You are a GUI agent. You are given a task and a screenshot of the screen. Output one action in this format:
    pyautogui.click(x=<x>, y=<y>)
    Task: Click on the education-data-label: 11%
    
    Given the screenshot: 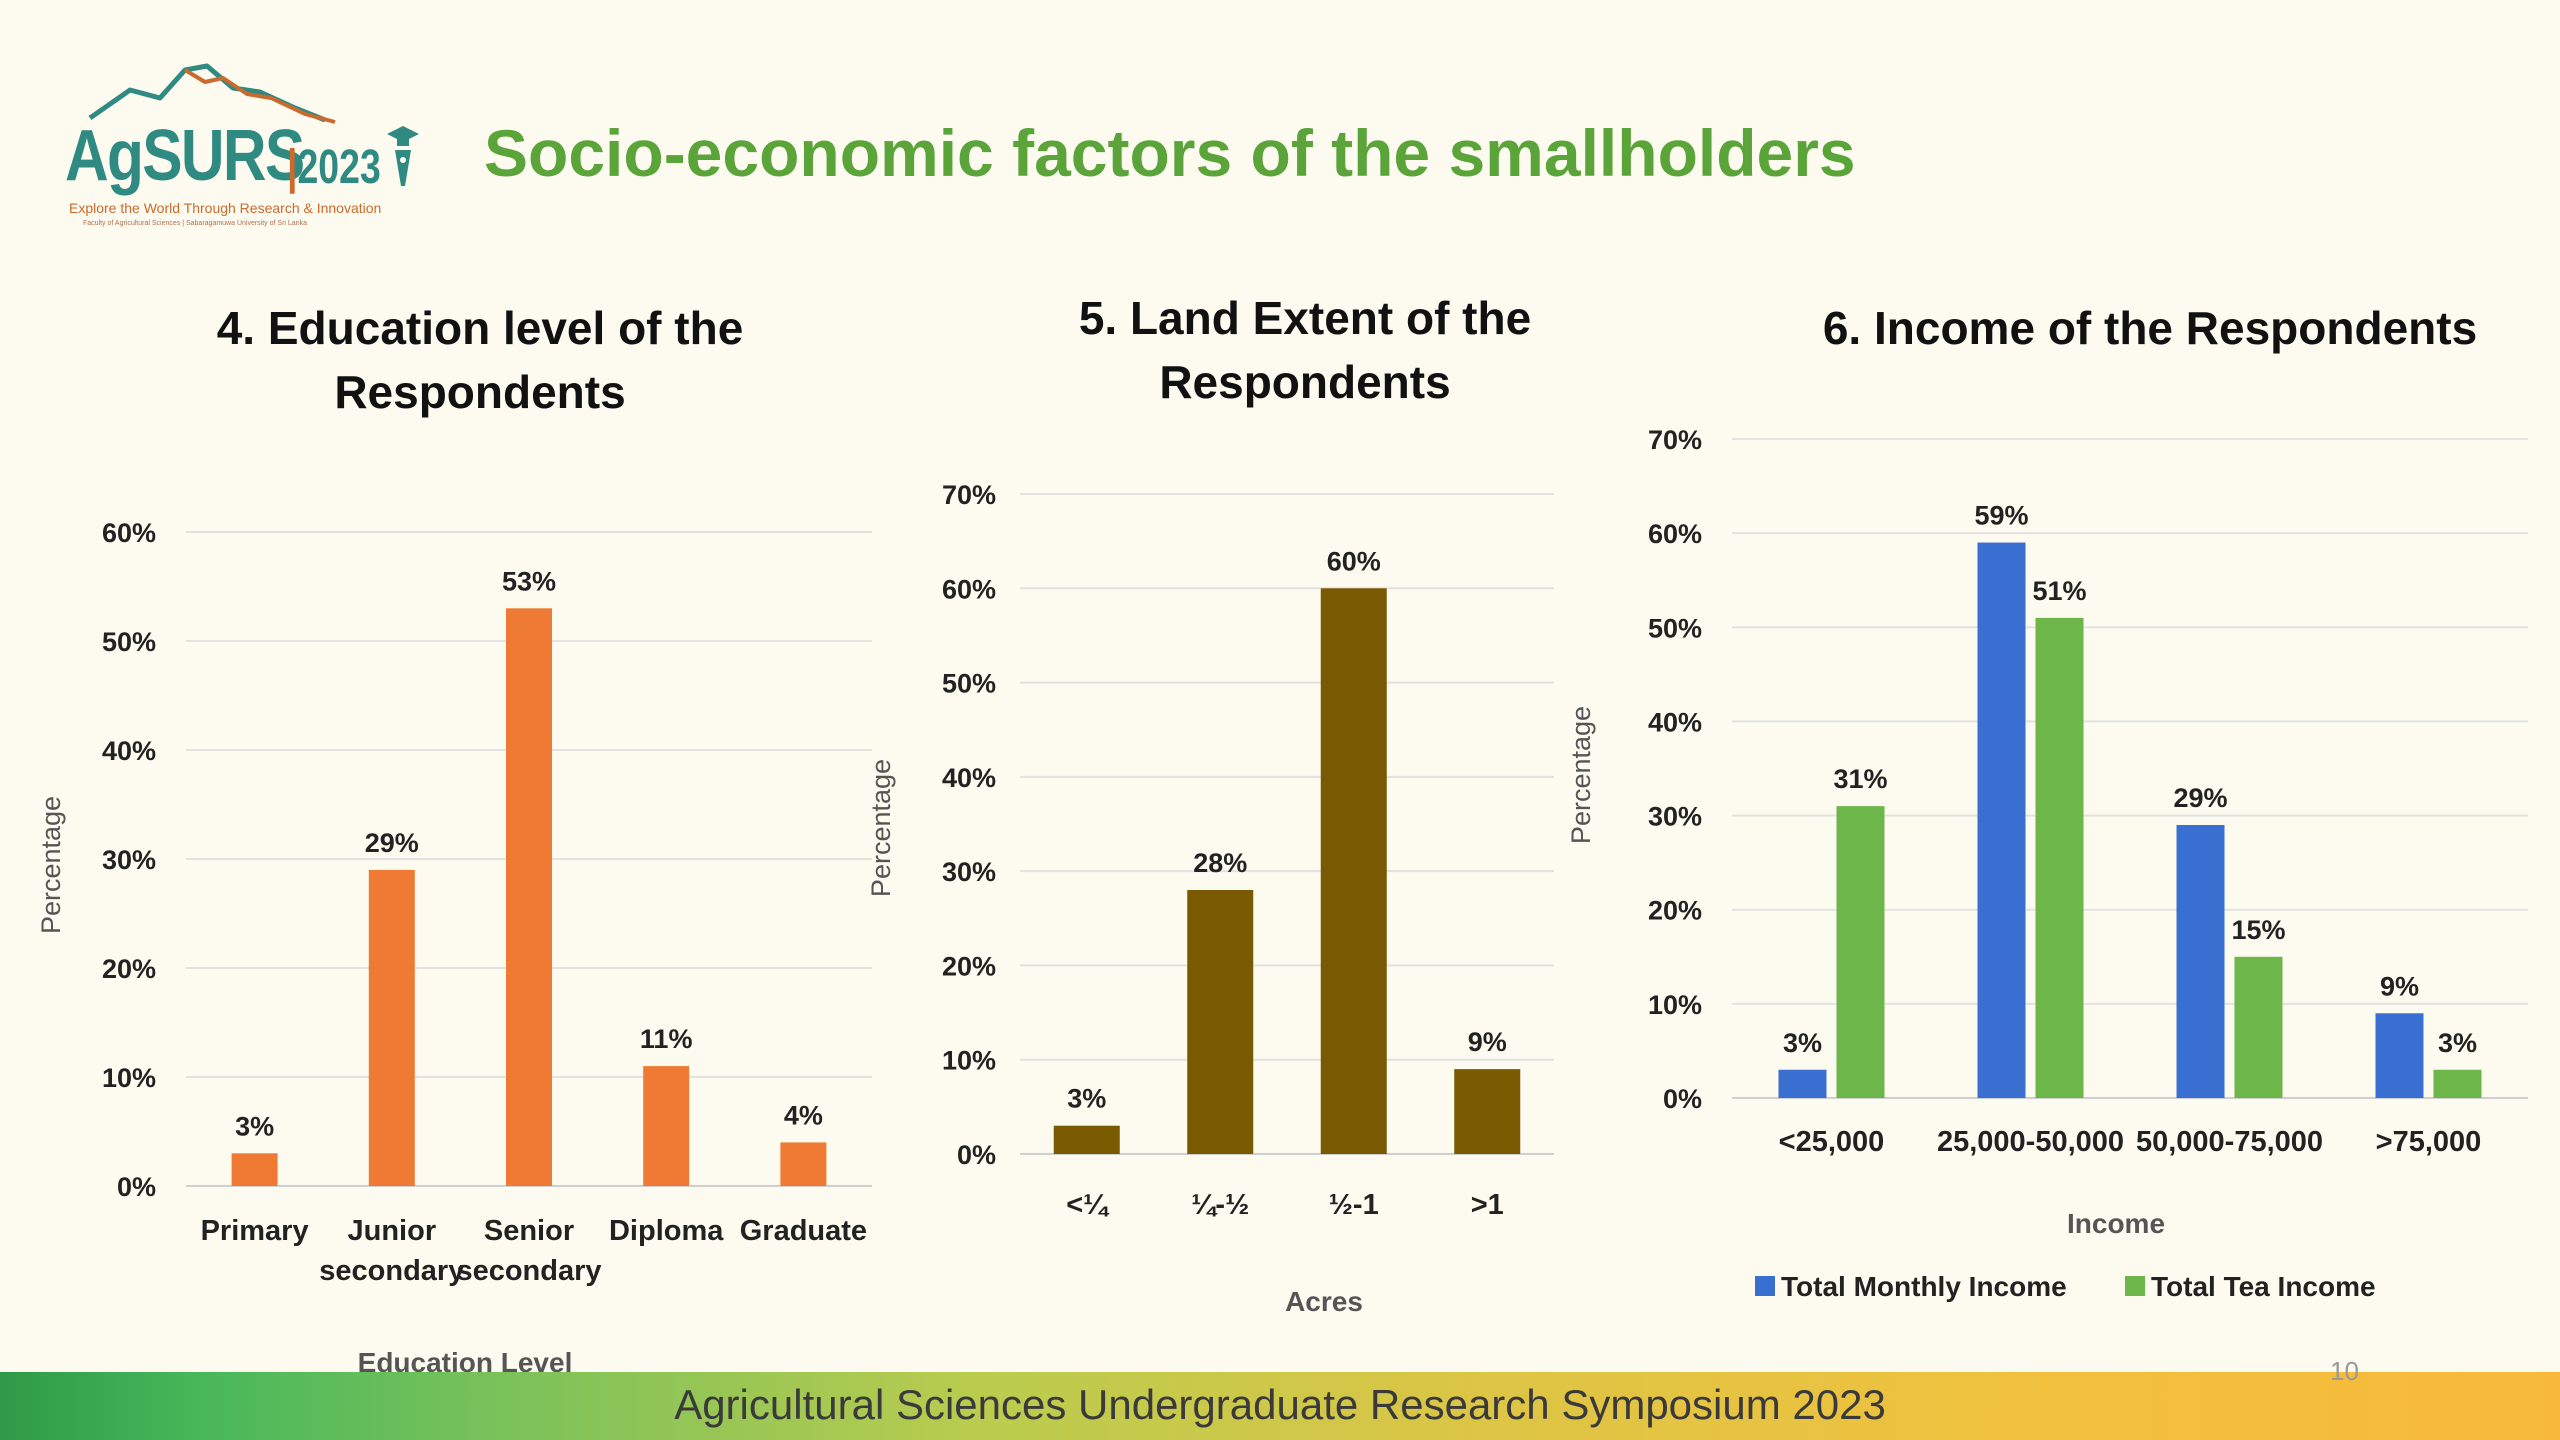 What is the action you would take?
    pyautogui.click(x=666, y=1039)
    